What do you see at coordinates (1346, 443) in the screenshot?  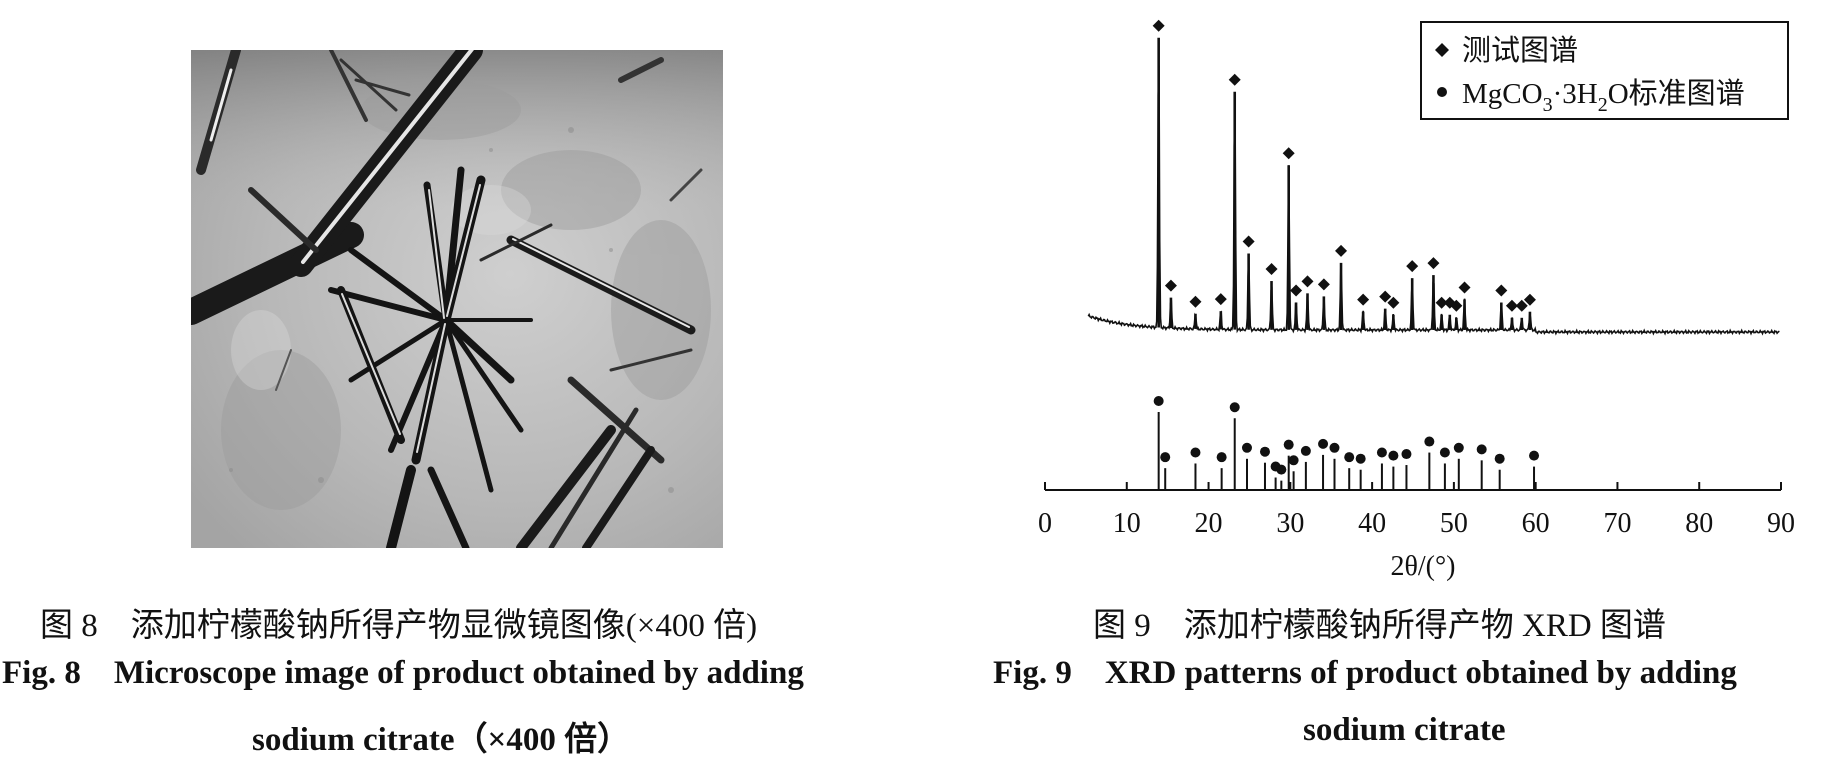 I see `standard-pattern-series` at bounding box center [1346, 443].